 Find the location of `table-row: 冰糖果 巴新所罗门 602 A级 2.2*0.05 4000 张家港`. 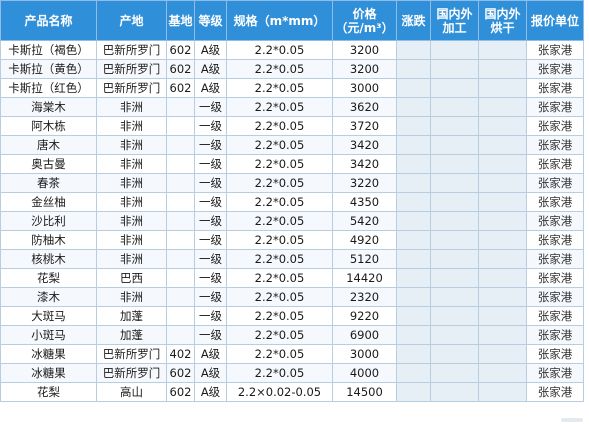

table-row: 冰糖果 巴新所罗门 602 A级 2.2*0.05 4000 张家港 is located at coordinates (292, 373).